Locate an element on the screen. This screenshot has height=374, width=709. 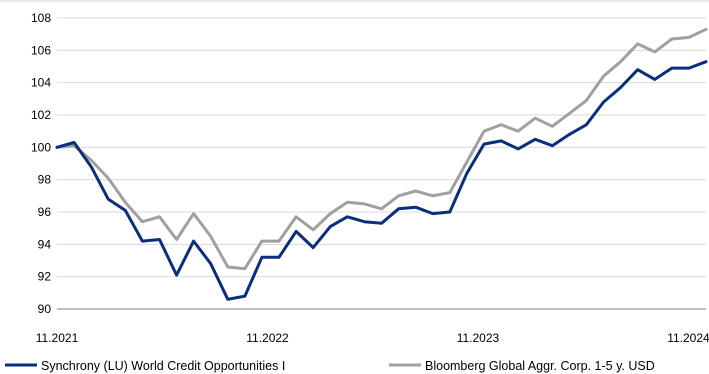
y-tick-label: 96 is located at coordinates (45, 212).